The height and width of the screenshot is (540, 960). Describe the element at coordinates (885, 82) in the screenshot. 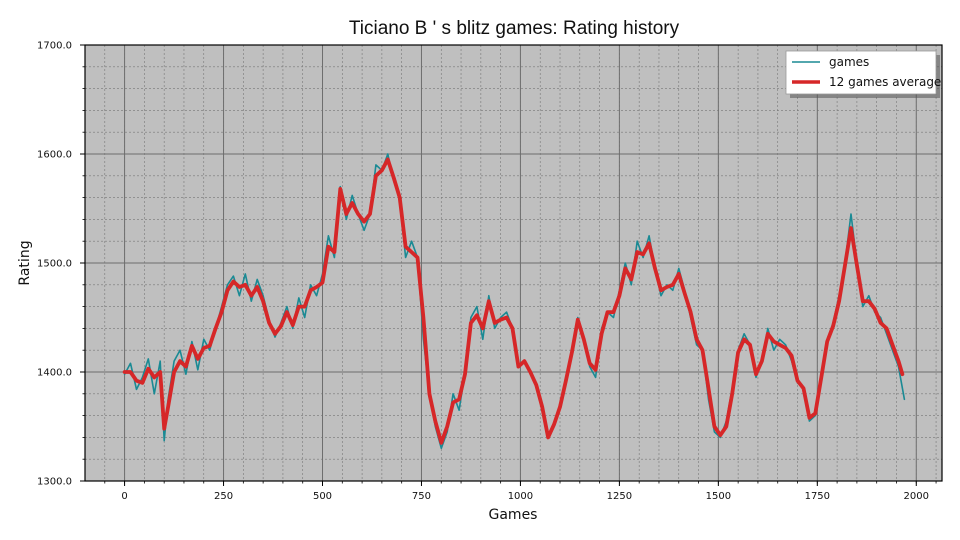

I see `legend-label-average: 12 games average` at that location.